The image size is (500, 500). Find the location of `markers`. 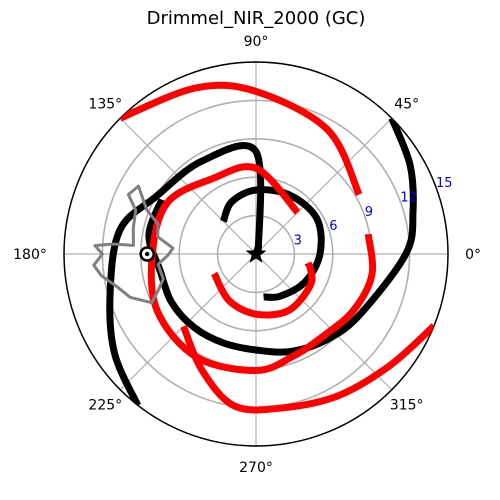

markers is located at coordinates (203, 253).